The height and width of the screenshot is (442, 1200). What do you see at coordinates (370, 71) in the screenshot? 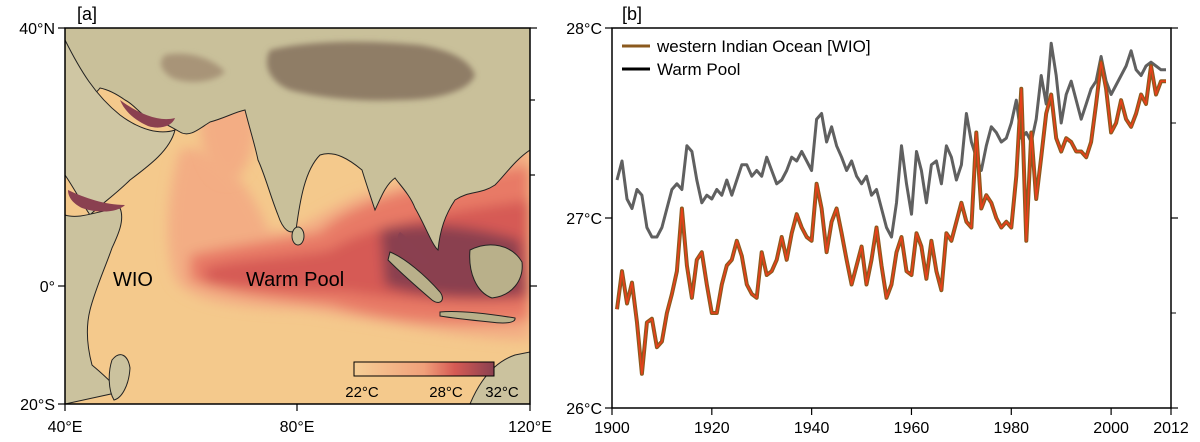
I see `tibetan-plateau` at bounding box center [370, 71].